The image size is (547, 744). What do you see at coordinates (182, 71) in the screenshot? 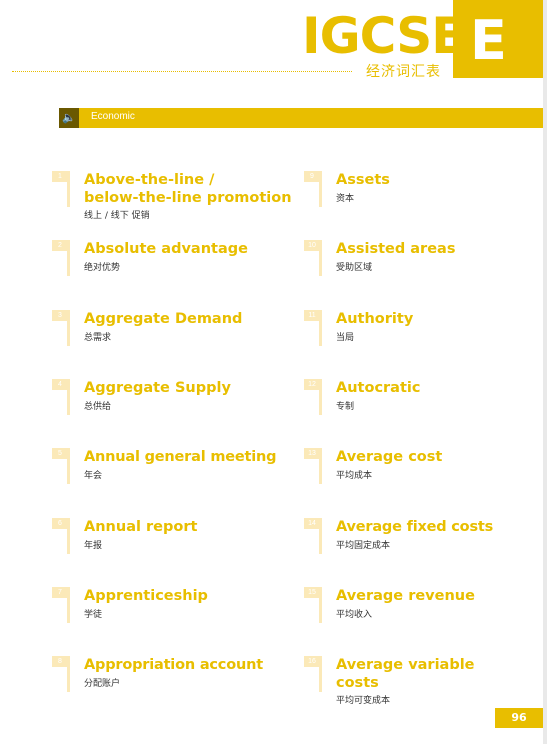
I see `dotted-divider` at bounding box center [182, 71].